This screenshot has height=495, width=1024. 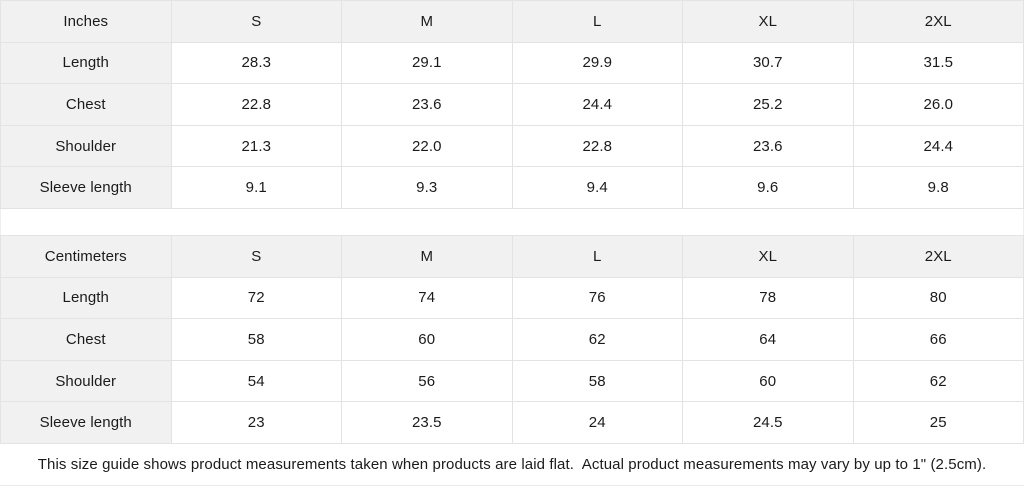 What do you see at coordinates (86, 21) in the screenshot?
I see `unit-header-cell: Inches` at bounding box center [86, 21].